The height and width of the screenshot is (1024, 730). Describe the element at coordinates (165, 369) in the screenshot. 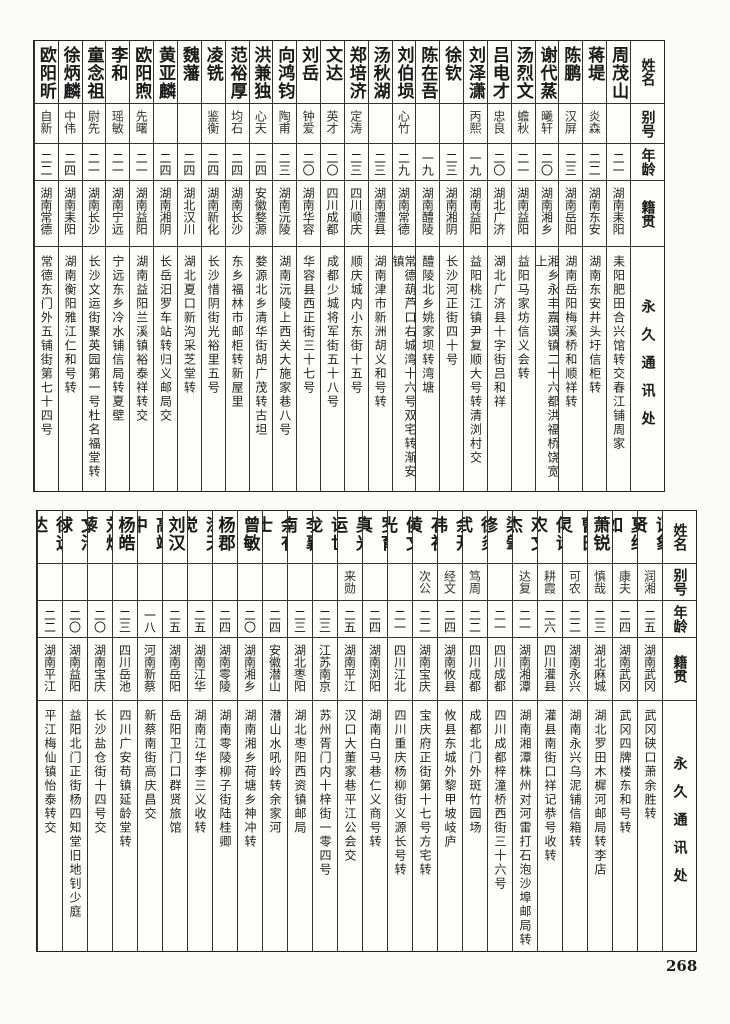

I see `address-cell: 长岳汨罗车站转归义邮局交` at that location.